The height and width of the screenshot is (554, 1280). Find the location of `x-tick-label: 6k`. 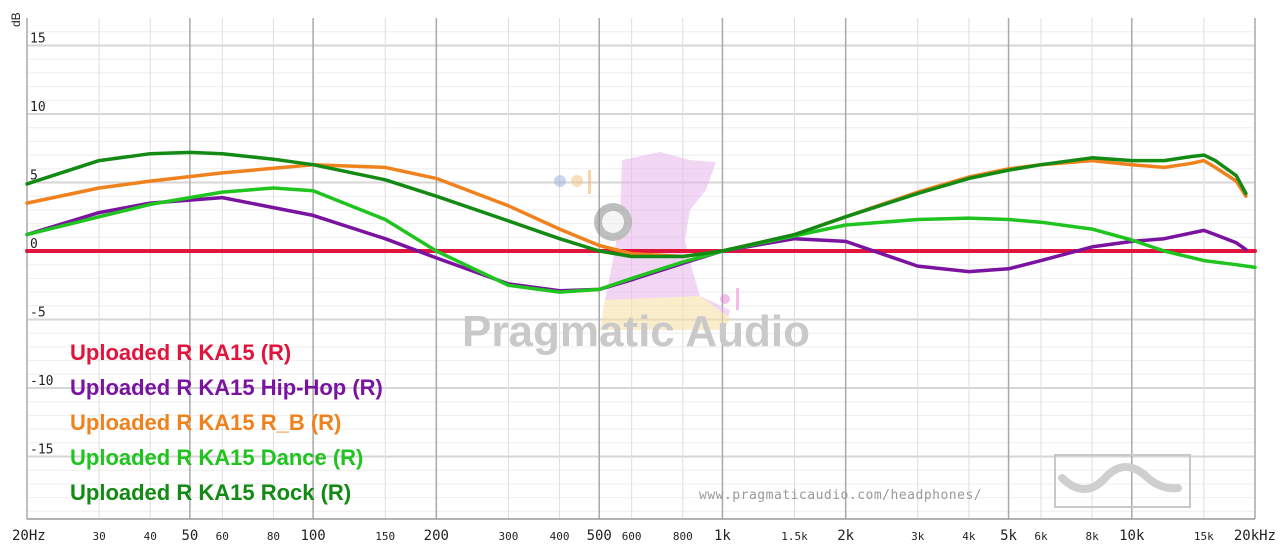

x-tick-label: 6k is located at coordinates (1041, 536).